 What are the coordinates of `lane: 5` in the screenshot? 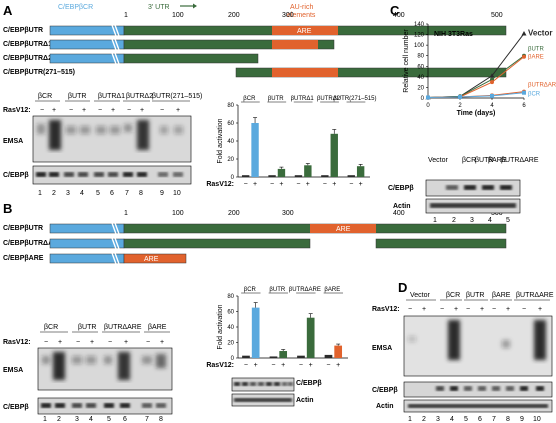 It's located at (109, 419).